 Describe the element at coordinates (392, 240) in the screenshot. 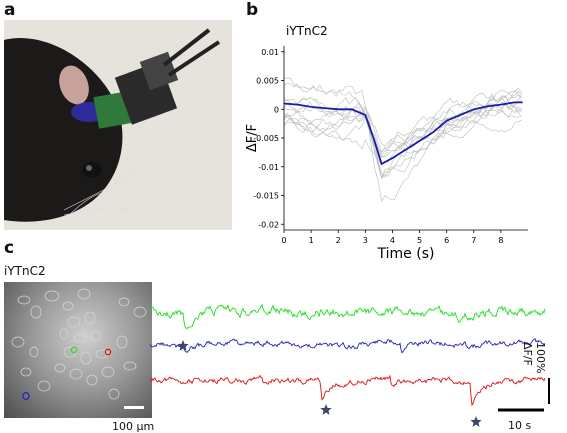

I see `x-tick-label: 4` at that location.